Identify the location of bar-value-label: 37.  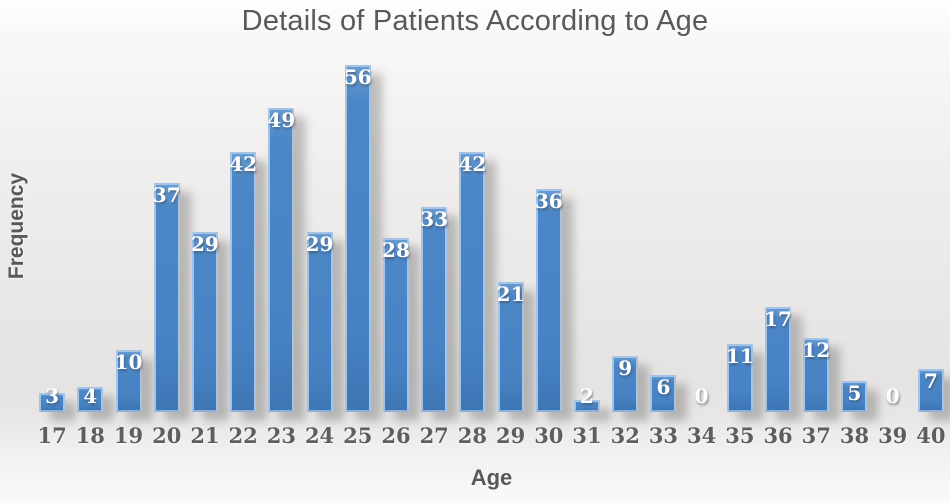
(166, 194).